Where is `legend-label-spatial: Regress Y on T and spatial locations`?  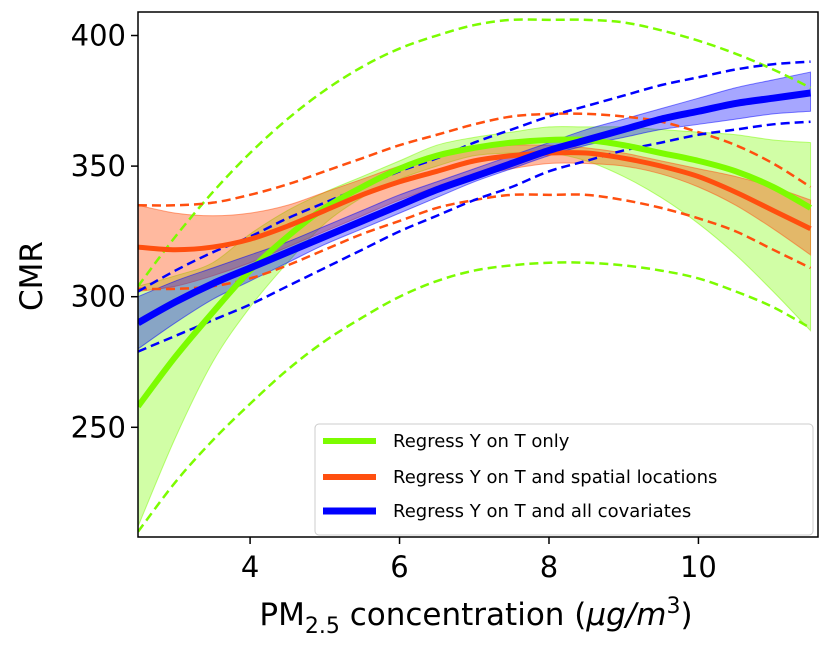 legend-label-spatial: Regress Y on T and spatial locations is located at coordinates (555, 477).